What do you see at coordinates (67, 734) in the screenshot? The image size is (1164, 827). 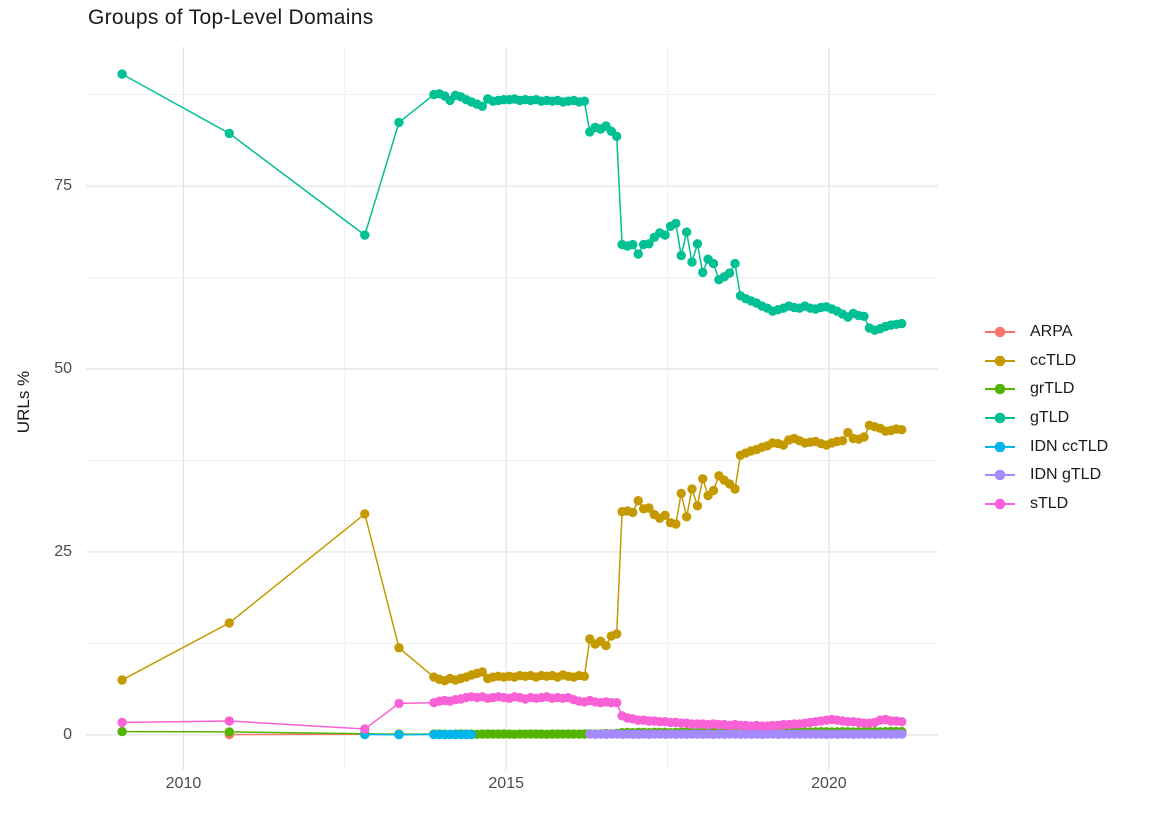 I see `y-tick-label-0: 0` at bounding box center [67, 734].